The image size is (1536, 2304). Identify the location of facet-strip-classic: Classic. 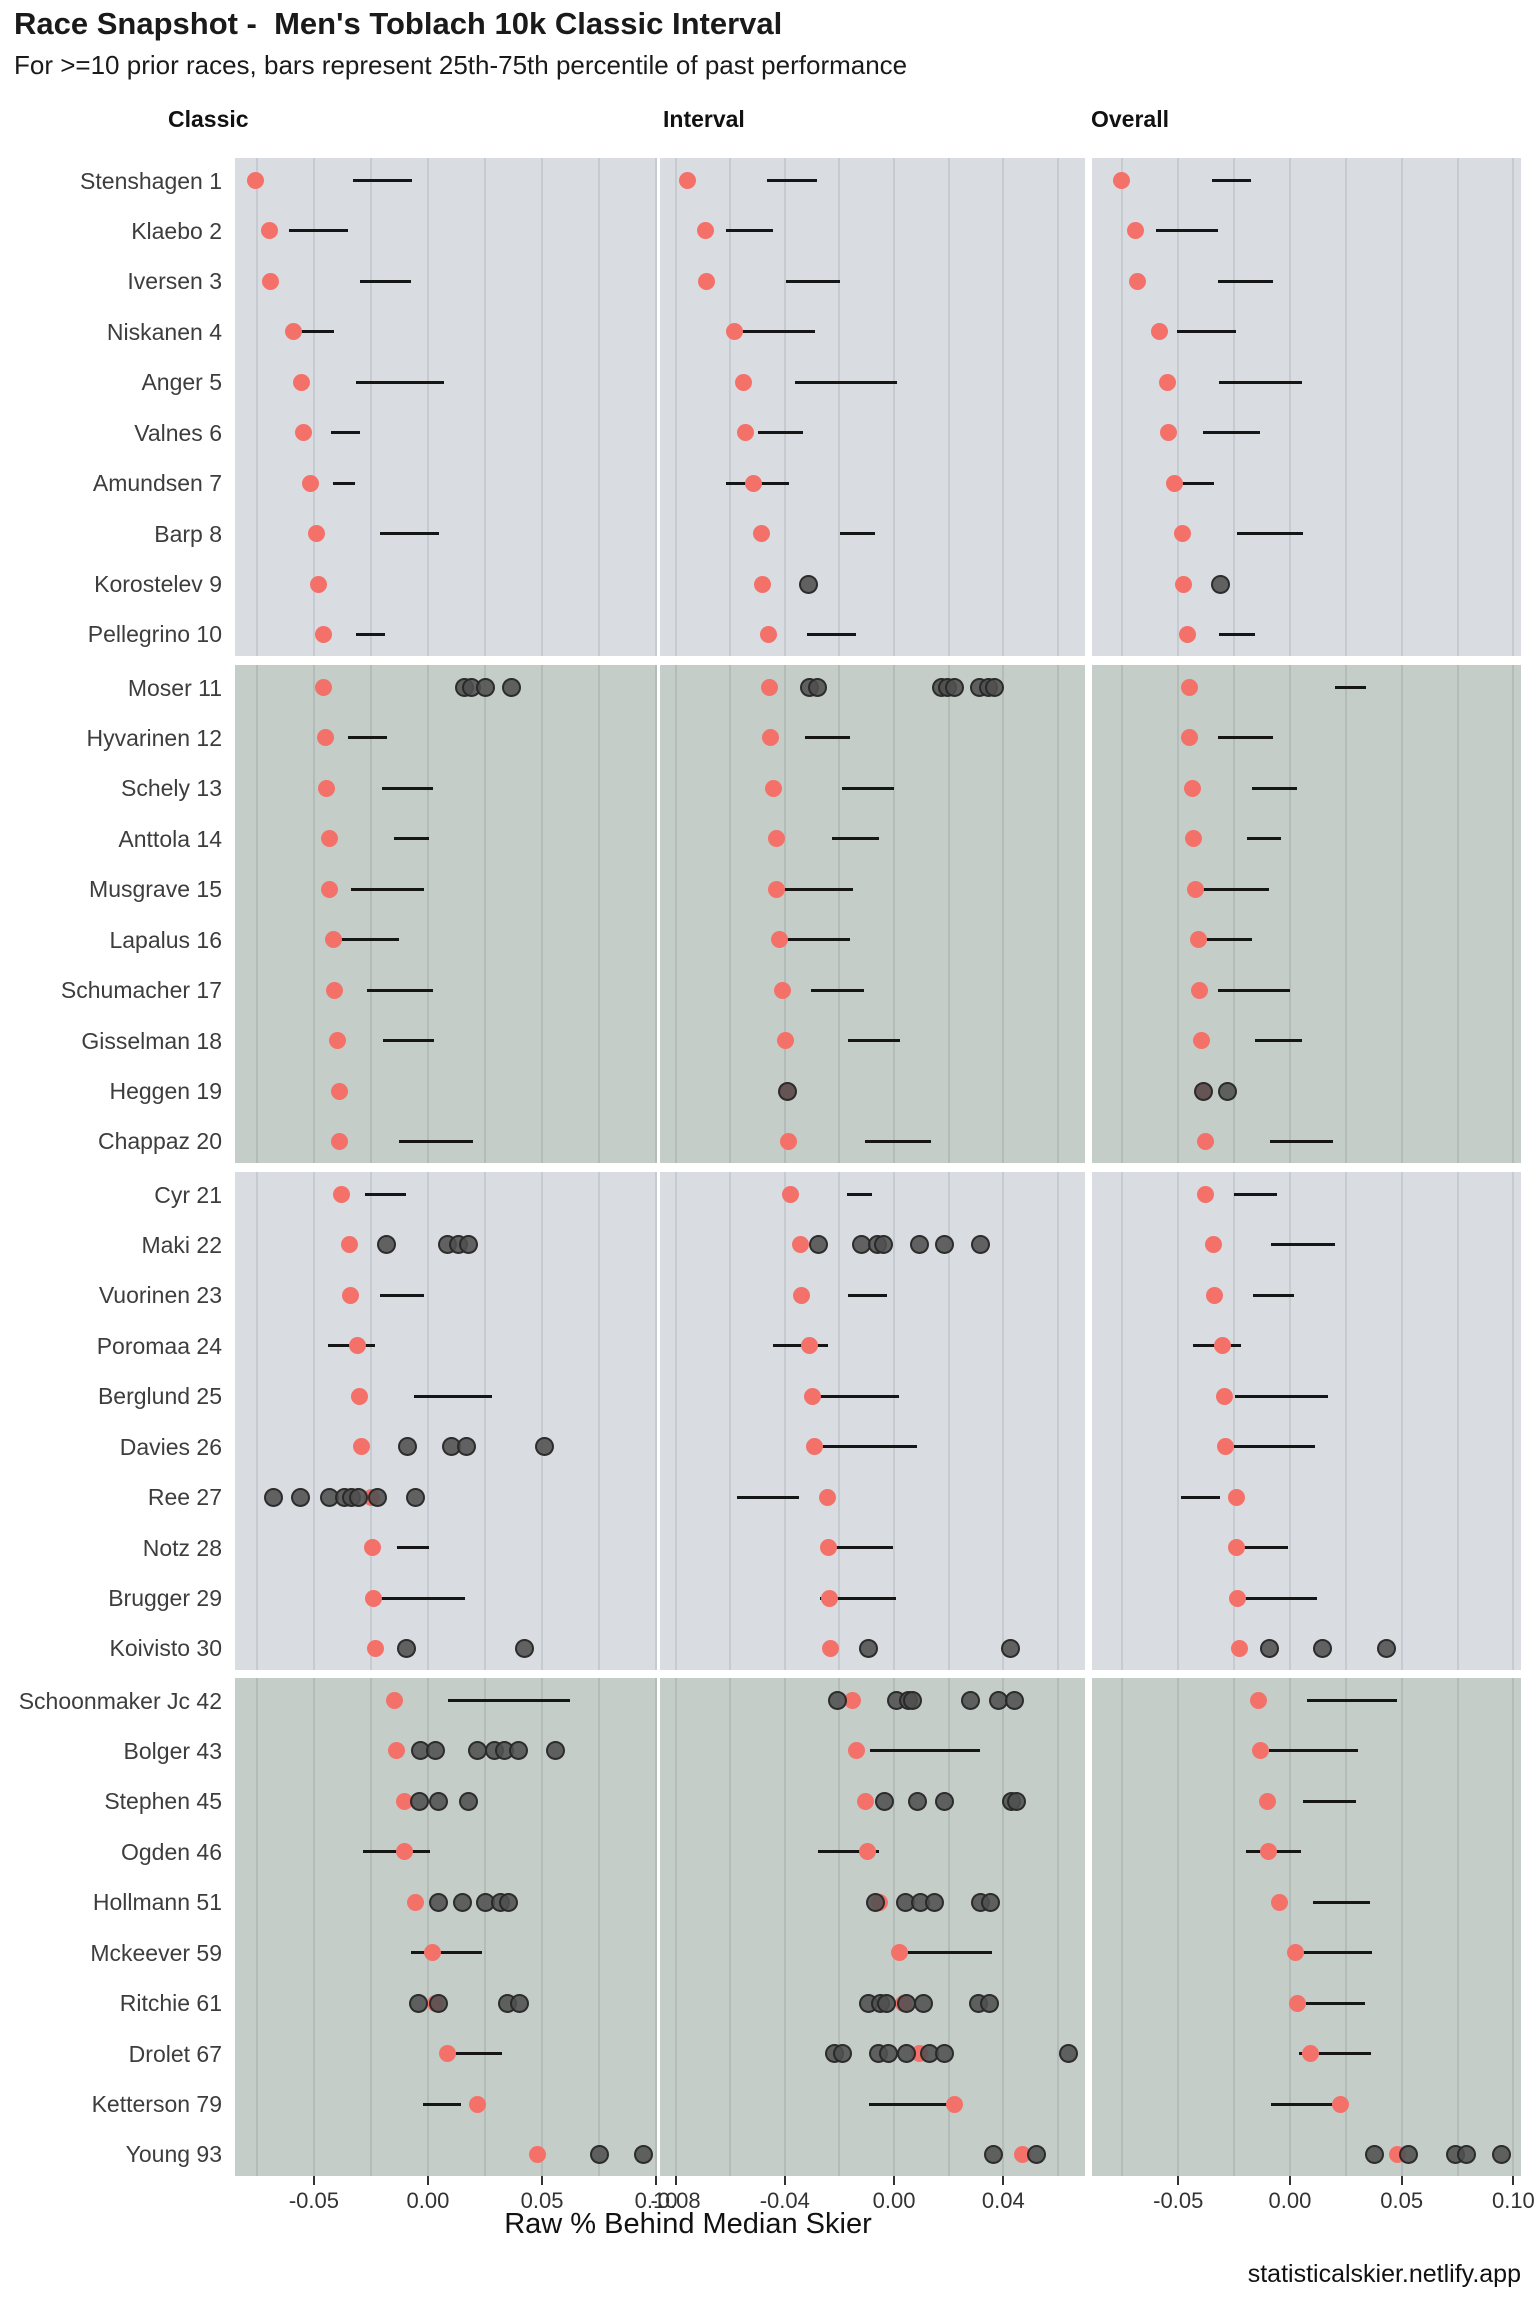
(208, 119).